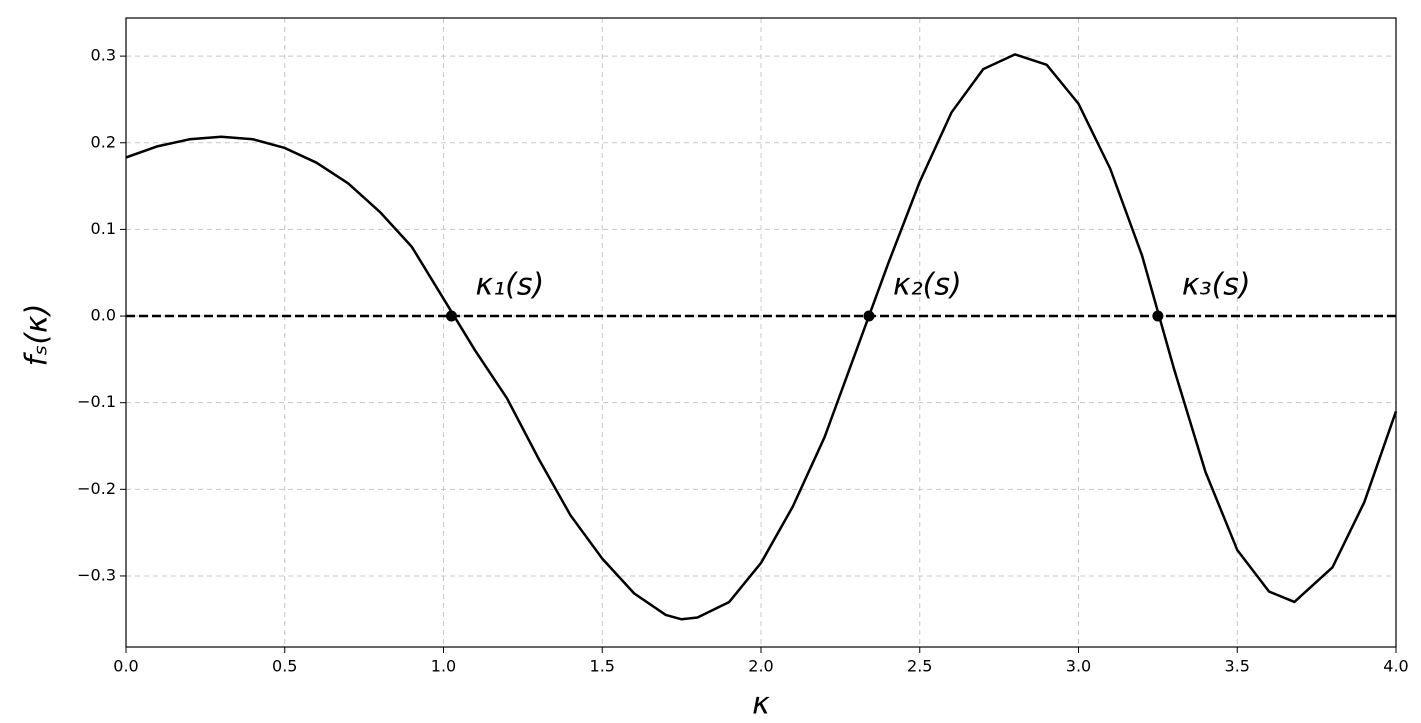 The width and height of the screenshot is (1421, 723). I want to click on x-tick-label: 3.0, so click(1078, 666).